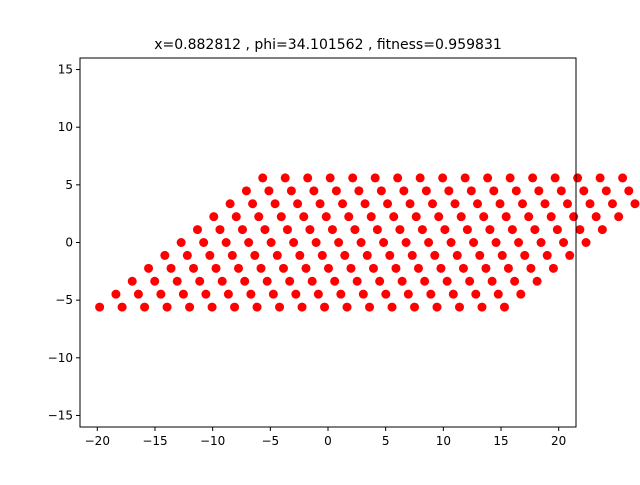  What do you see at coordinates (386, 441) in the screenshot?
I see `x-tick-label: 5` at bounding box center [386, 441].